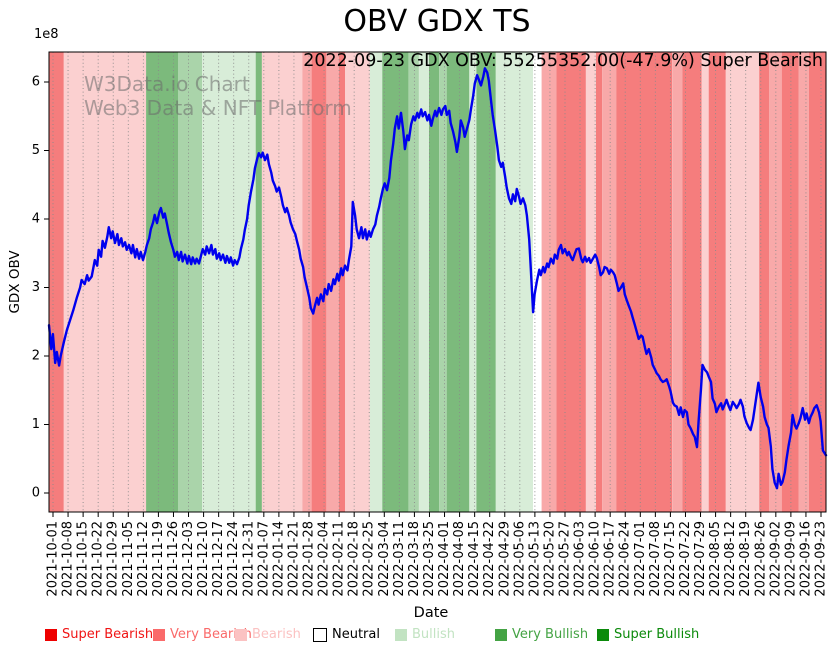 The width and height of the screenshot is (840, 646). I want to click on y-tick-label: 1, so click(36, 424).